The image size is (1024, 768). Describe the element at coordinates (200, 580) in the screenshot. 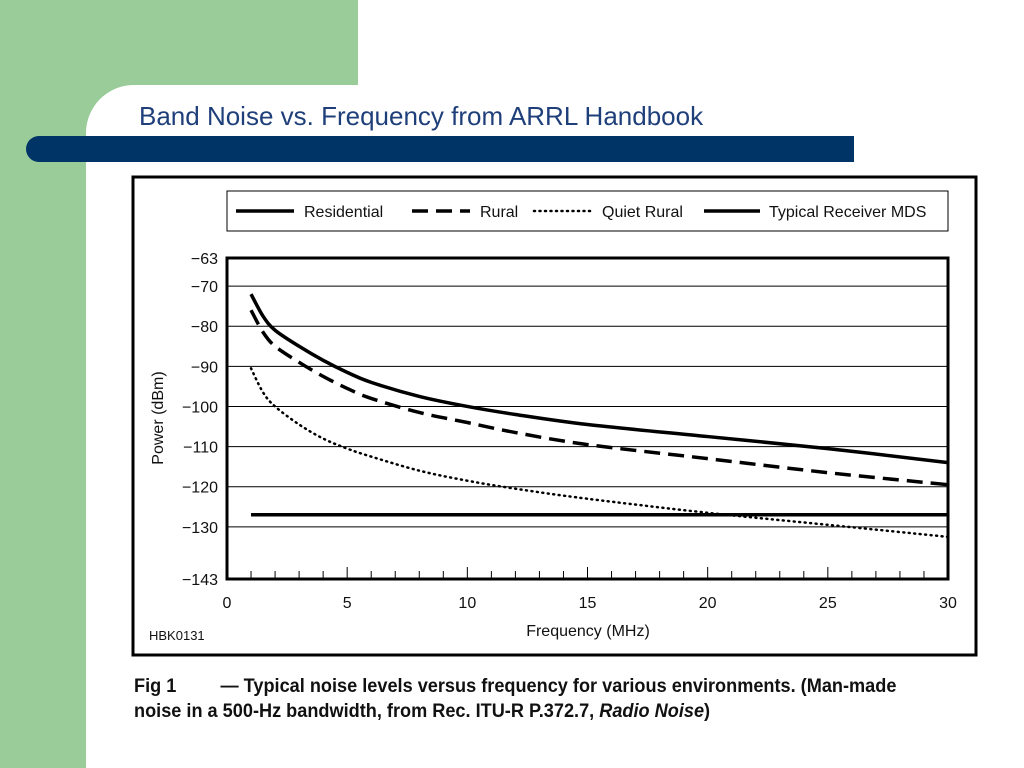

I see `y-tick-label: −143` at that location.